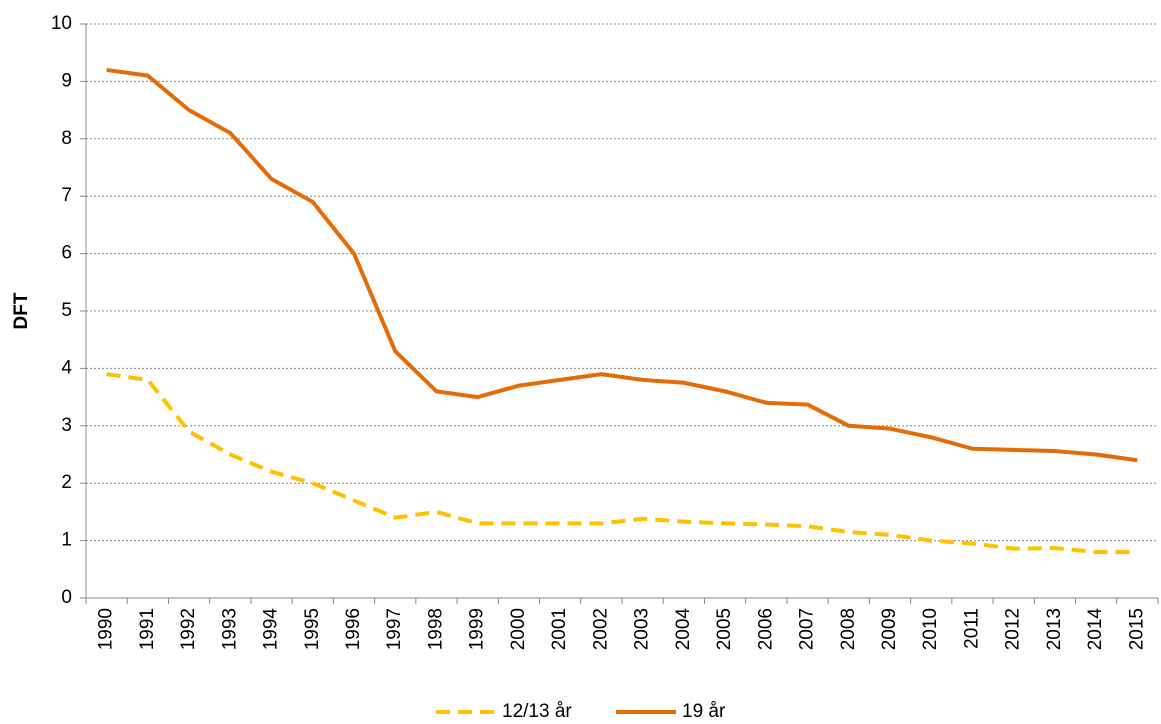 This screenshot has width=1161, height=724. I want to click on y-tick-label: 4, so click(66, 367).